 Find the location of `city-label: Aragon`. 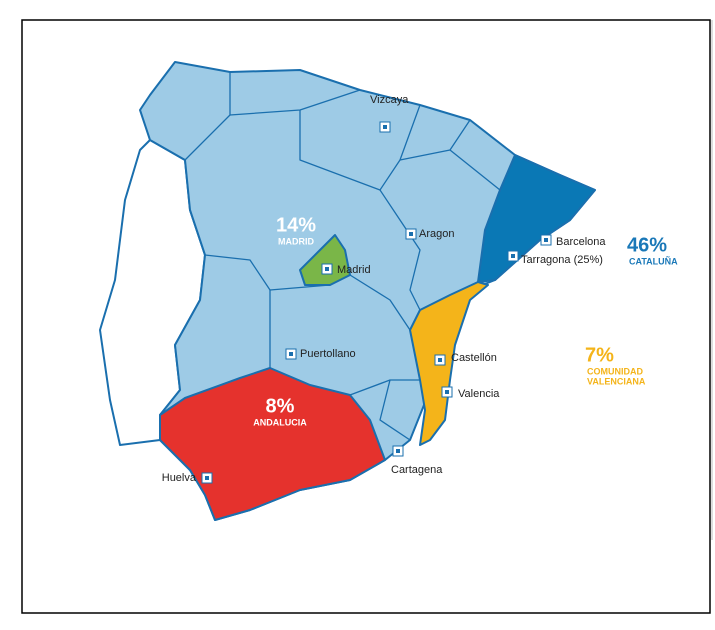

city-label: Aragon is located at coordinates (436, 234).